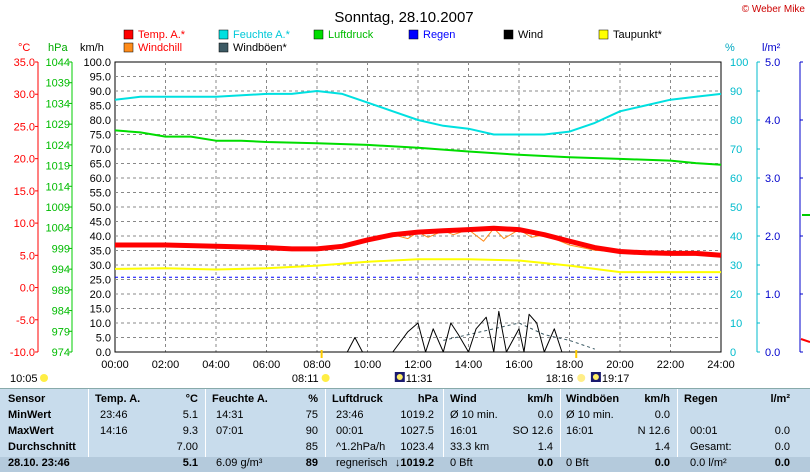 The height and width of the screenshot is (472, 810). I want to click on series-temp-a, so click(418, 241).